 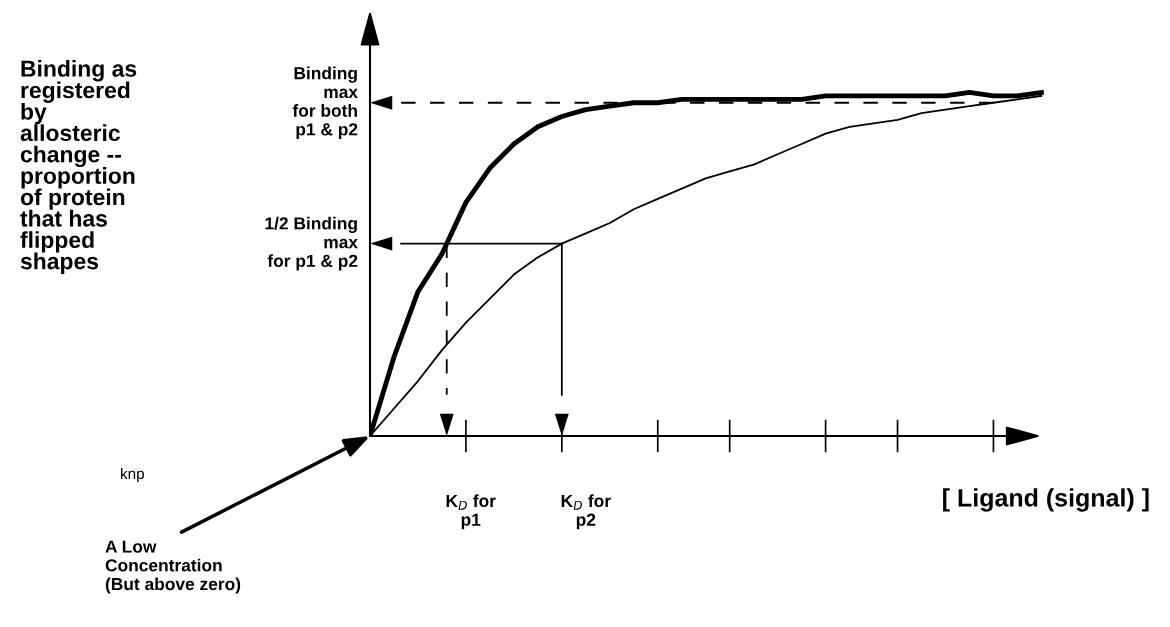 I want to click on x-axis-title: [ Ligand (signal) ], so click(x=1046, y=500).